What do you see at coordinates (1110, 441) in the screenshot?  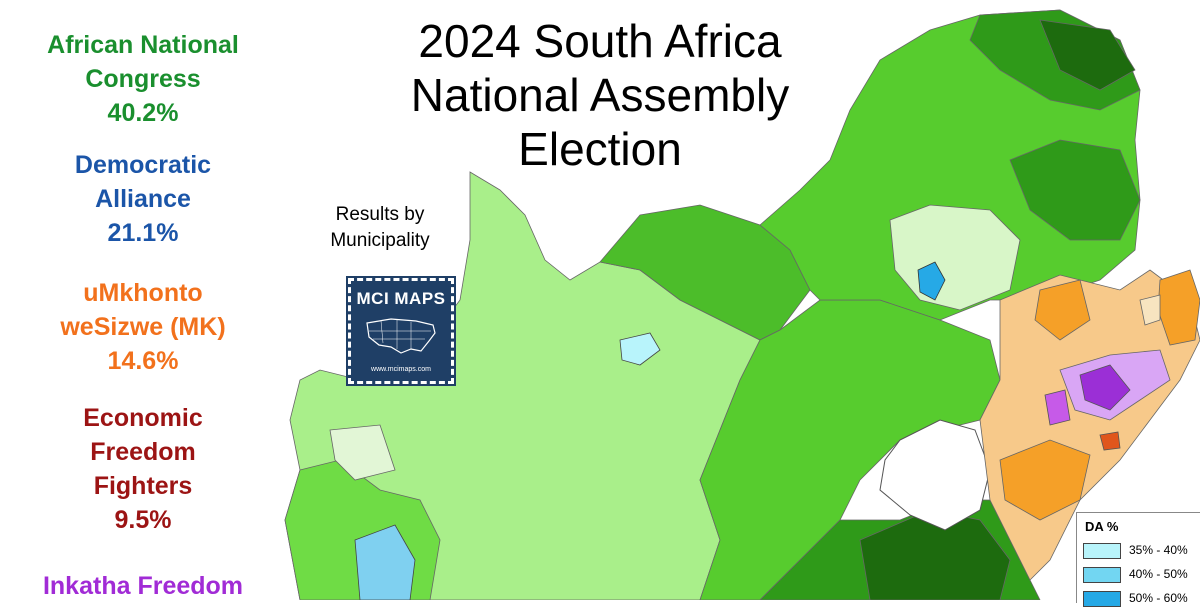 I see `eff-region` at bounding box center [1110, 441].